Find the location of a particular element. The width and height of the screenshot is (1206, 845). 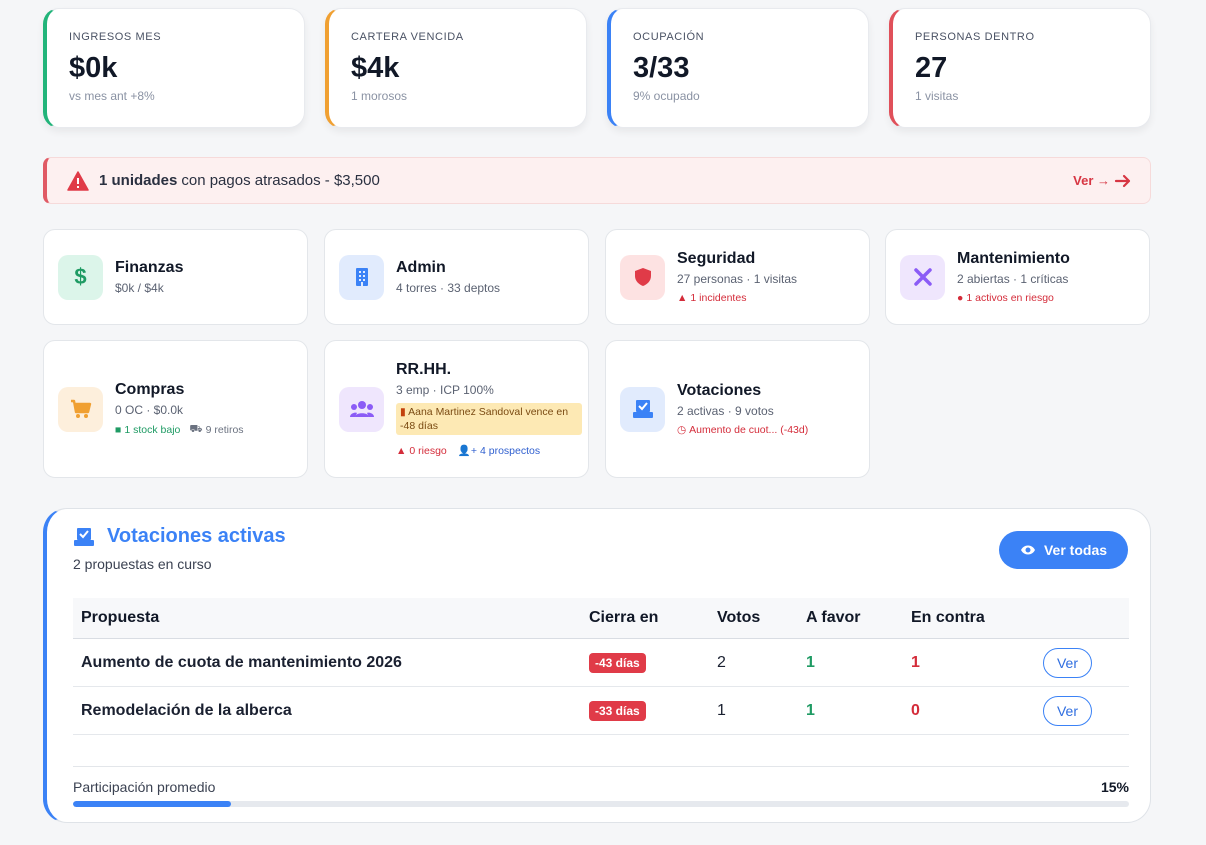

clock-icon: ◷ is located at coordinates (682, 430).